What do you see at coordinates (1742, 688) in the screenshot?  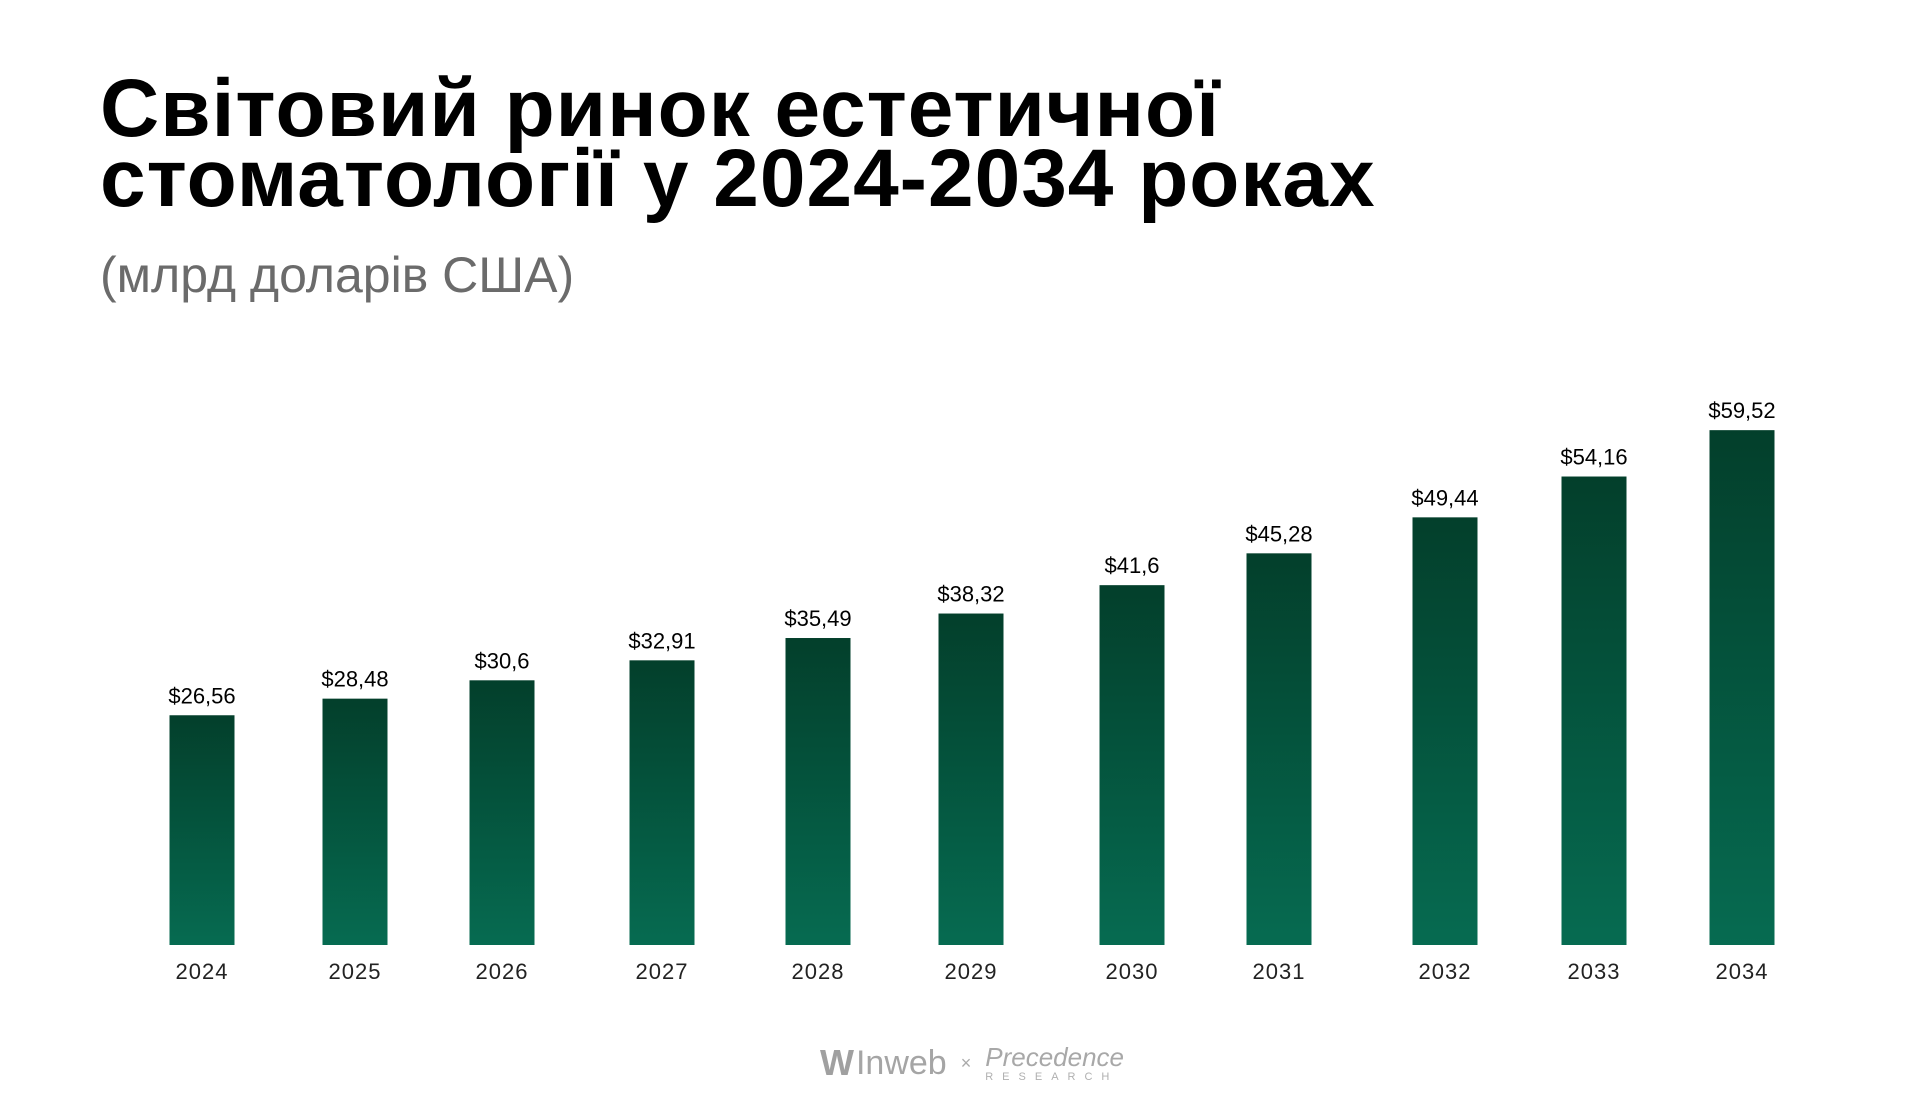 I see `bar-2034` at bounding box center [1742, 688].